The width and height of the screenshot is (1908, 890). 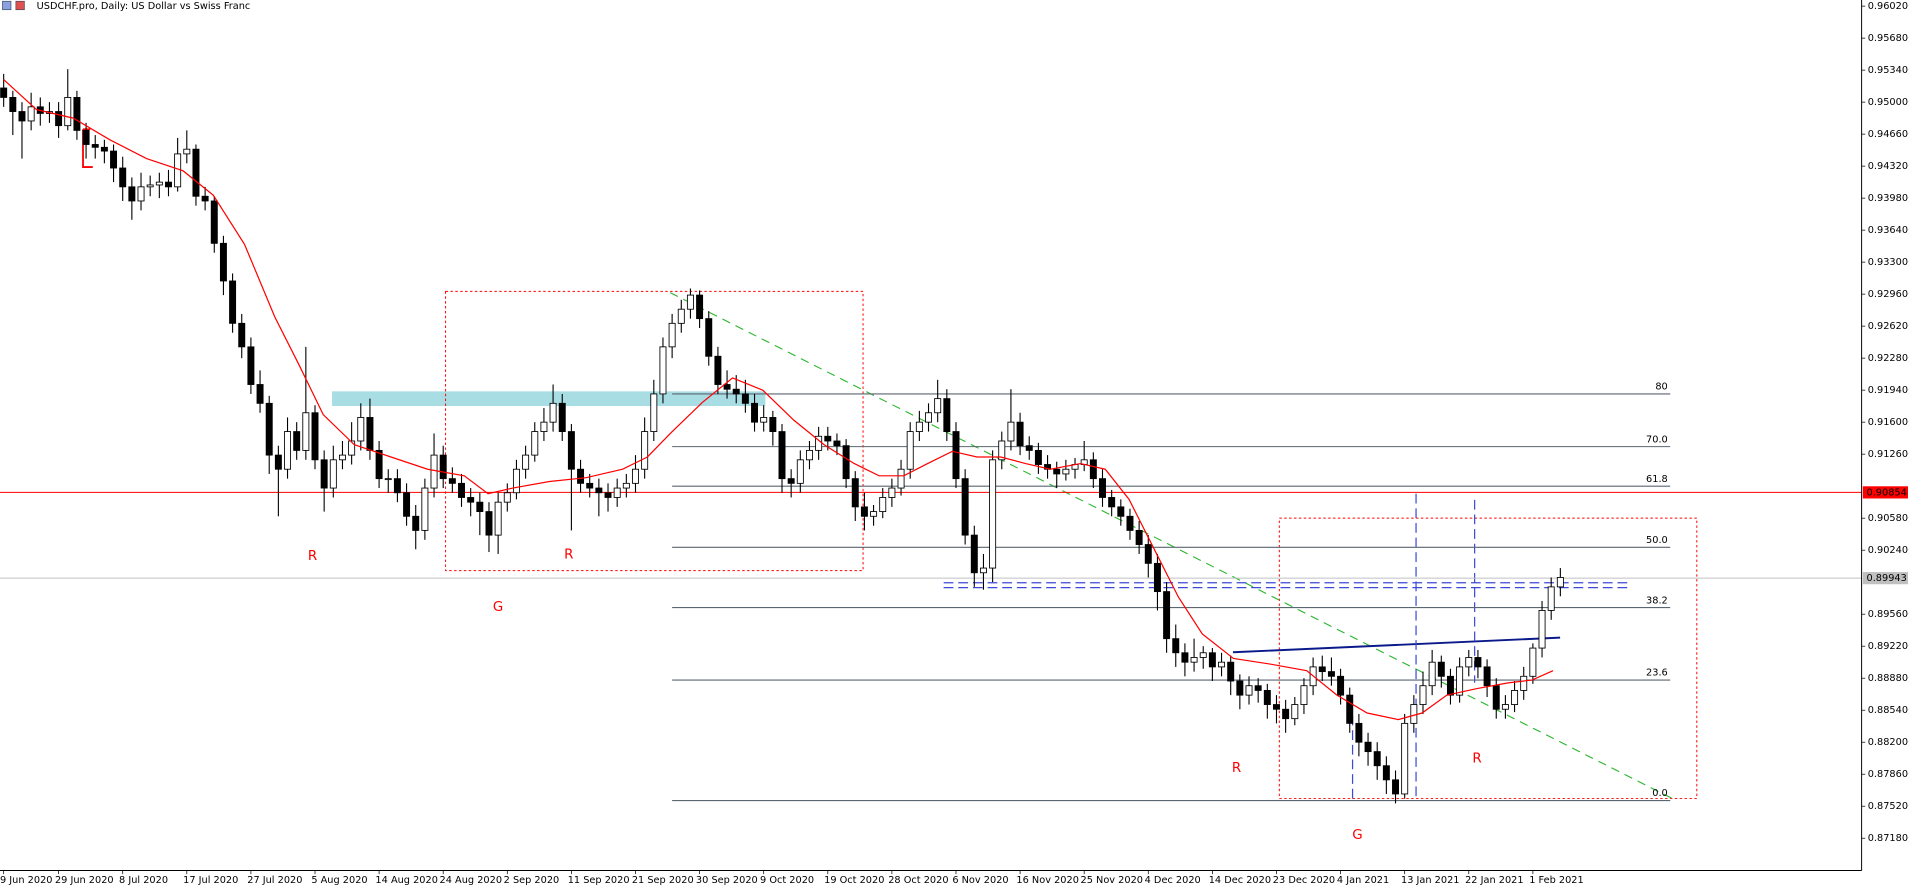 I want to click on y-tick-label: 0.89220, so click(x=1888, y=646).